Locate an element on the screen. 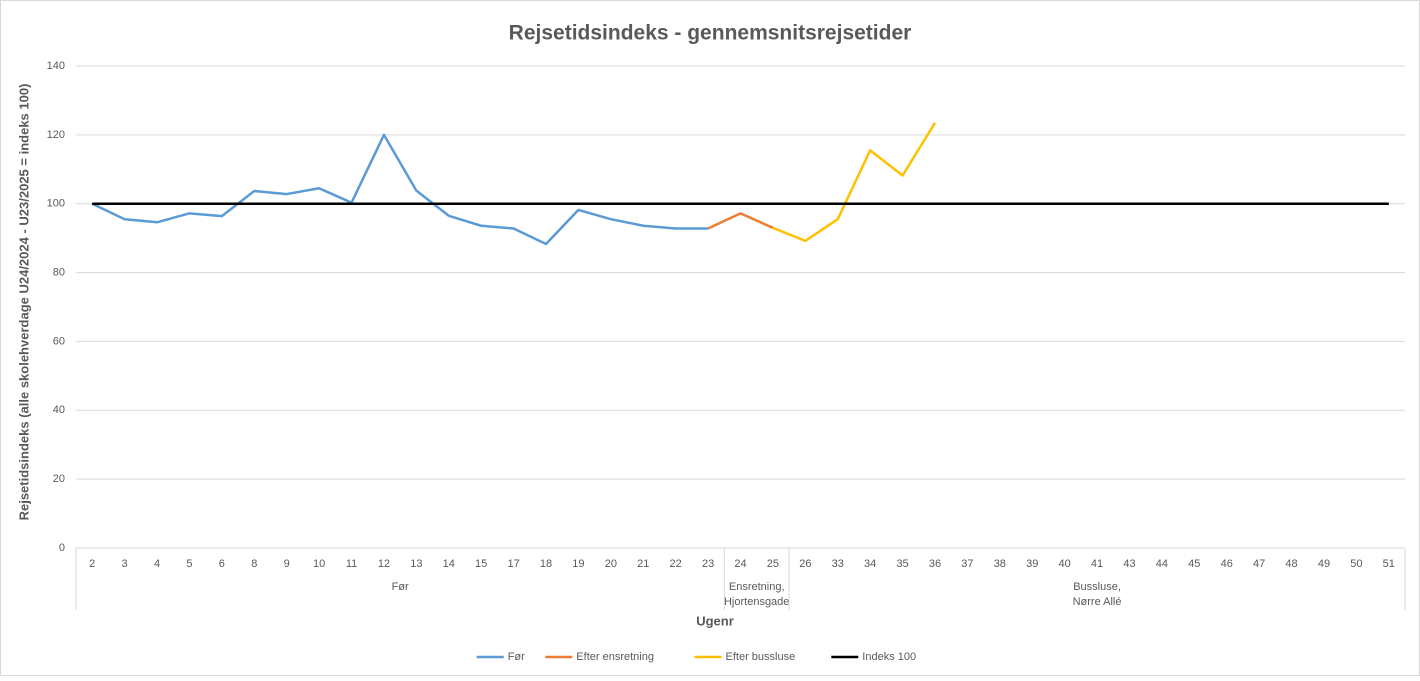  x-tick-label: 51 is located at coordinates (1389, 564).